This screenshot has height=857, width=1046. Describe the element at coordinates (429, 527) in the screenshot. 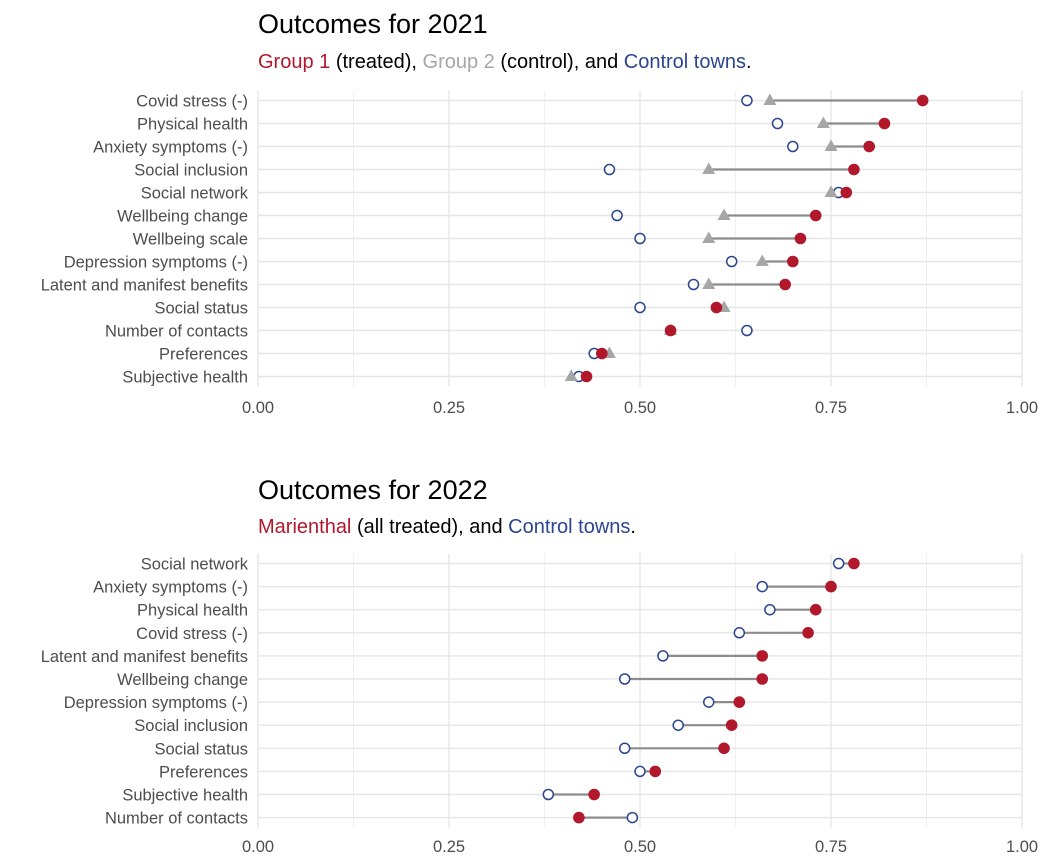

I see `subtitle-text: (all treated), and` at that location.